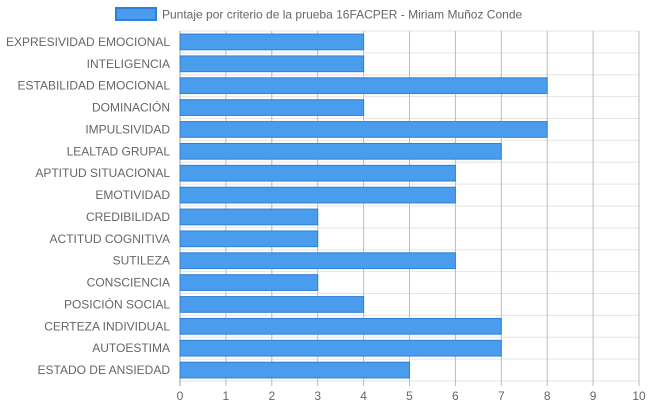 The image size is (648, 410). I want to click on category-label: AUTOESTIMA, so click(131, 348).